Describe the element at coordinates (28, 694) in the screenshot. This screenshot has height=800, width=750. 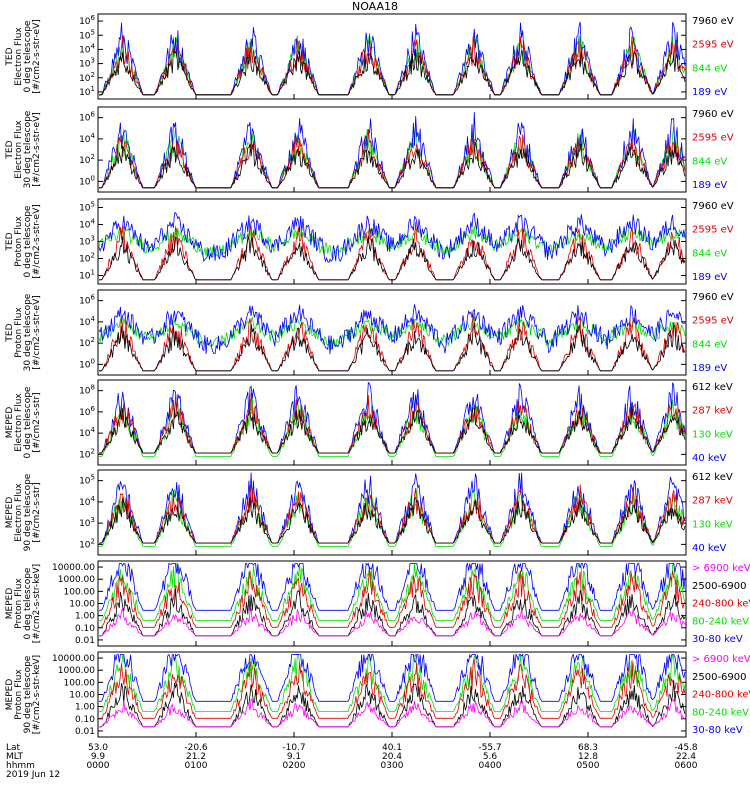
I see `y-axis-label-line: 90 deg telescope` at that location.